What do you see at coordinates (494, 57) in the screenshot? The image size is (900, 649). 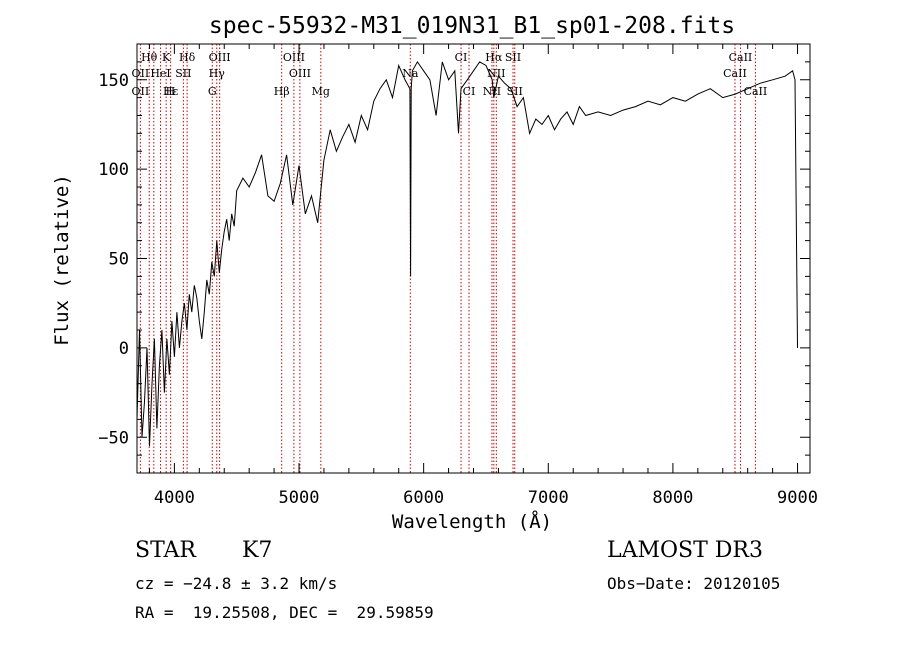 I see `line-label: Hα` at bounding box center [494, 57].